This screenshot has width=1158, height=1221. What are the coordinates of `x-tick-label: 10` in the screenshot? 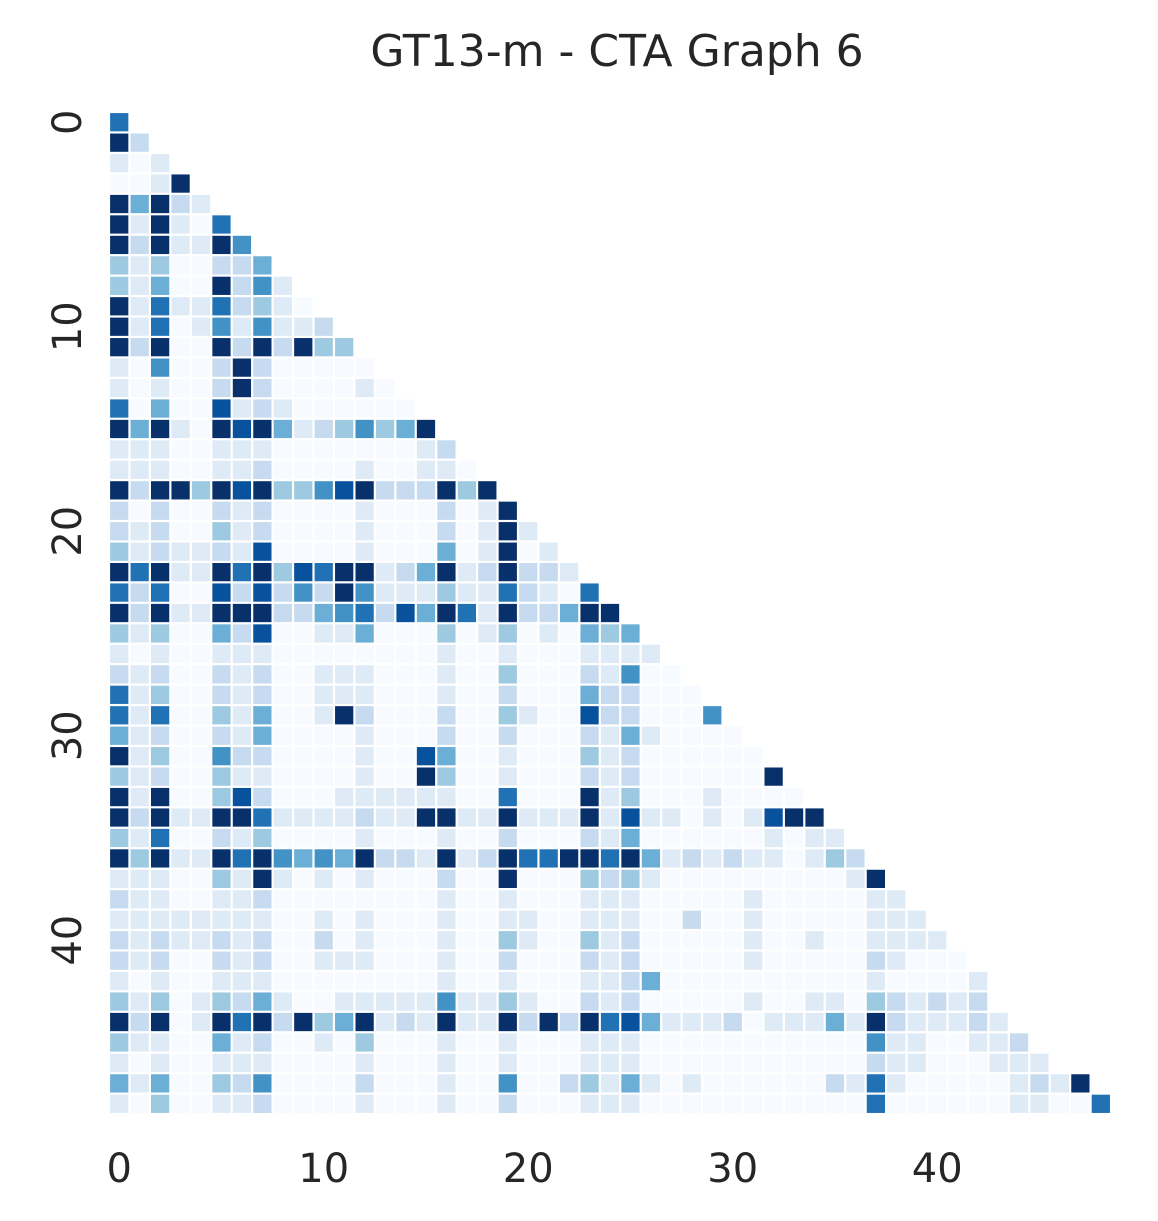 It's located at (323, 1169).